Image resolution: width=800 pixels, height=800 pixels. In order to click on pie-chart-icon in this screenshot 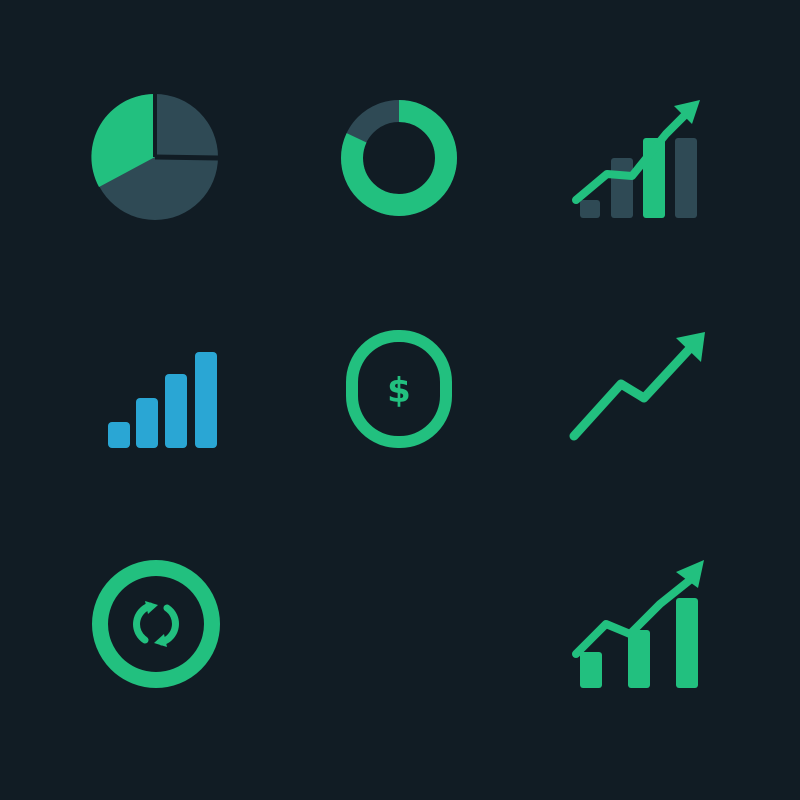, I will do `click(155, 157)`.